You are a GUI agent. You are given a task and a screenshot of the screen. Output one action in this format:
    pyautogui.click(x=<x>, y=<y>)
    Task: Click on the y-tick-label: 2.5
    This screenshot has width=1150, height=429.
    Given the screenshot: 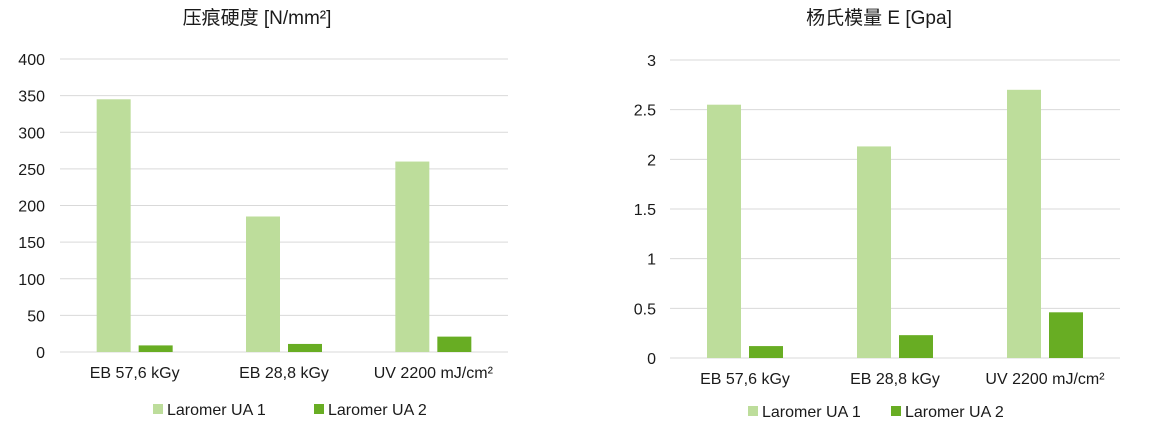 What is the action you would take?
    pyautogui.click(x=645, y=111)
    